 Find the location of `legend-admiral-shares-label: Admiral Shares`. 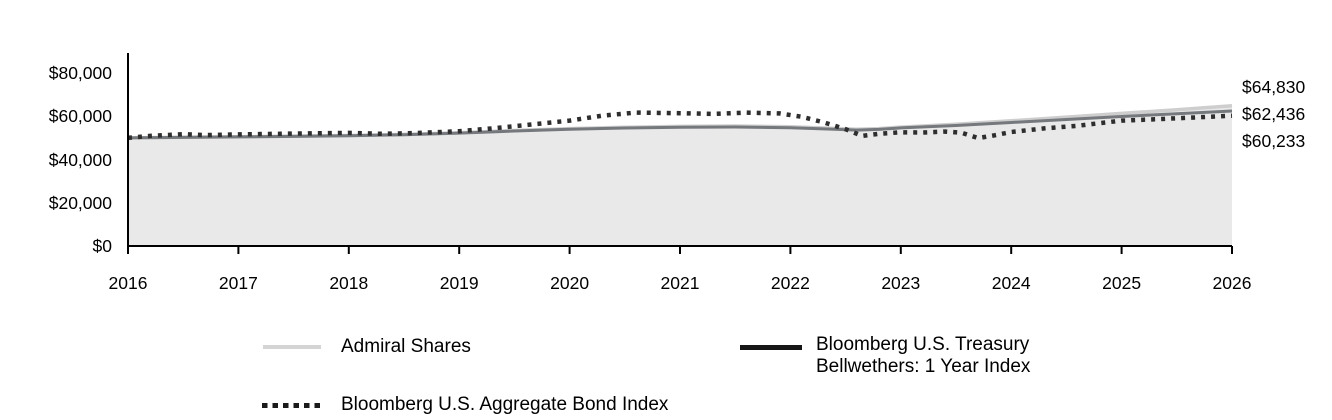

legend-admiral-shares-label: Admiral Shares is located at coordinates (406, 346).